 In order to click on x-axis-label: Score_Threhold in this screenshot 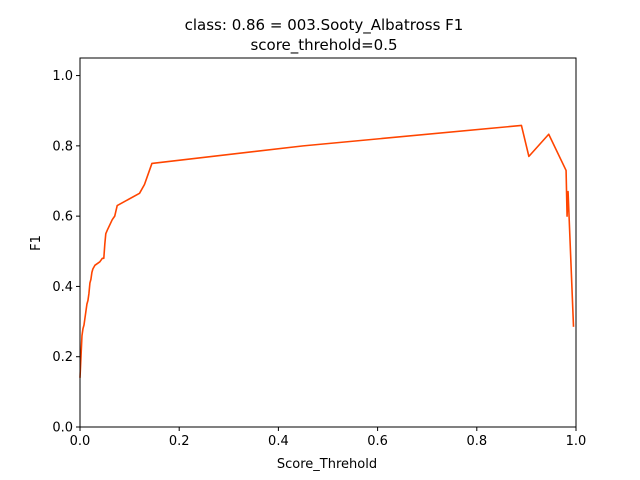, I will do `click(327, 464)`.